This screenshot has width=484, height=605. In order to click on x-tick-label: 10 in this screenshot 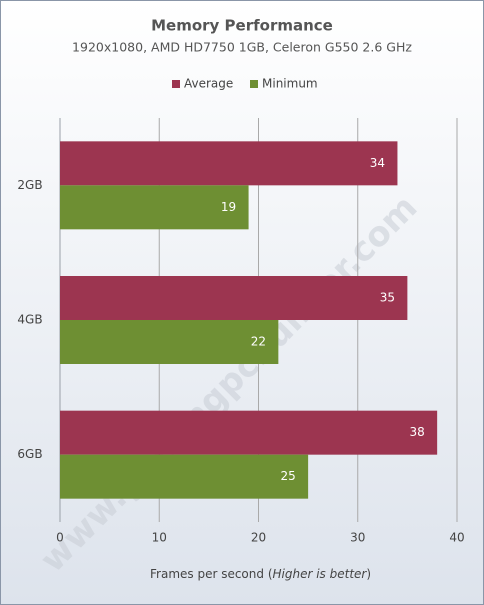, I will do `click(159, 538)`.